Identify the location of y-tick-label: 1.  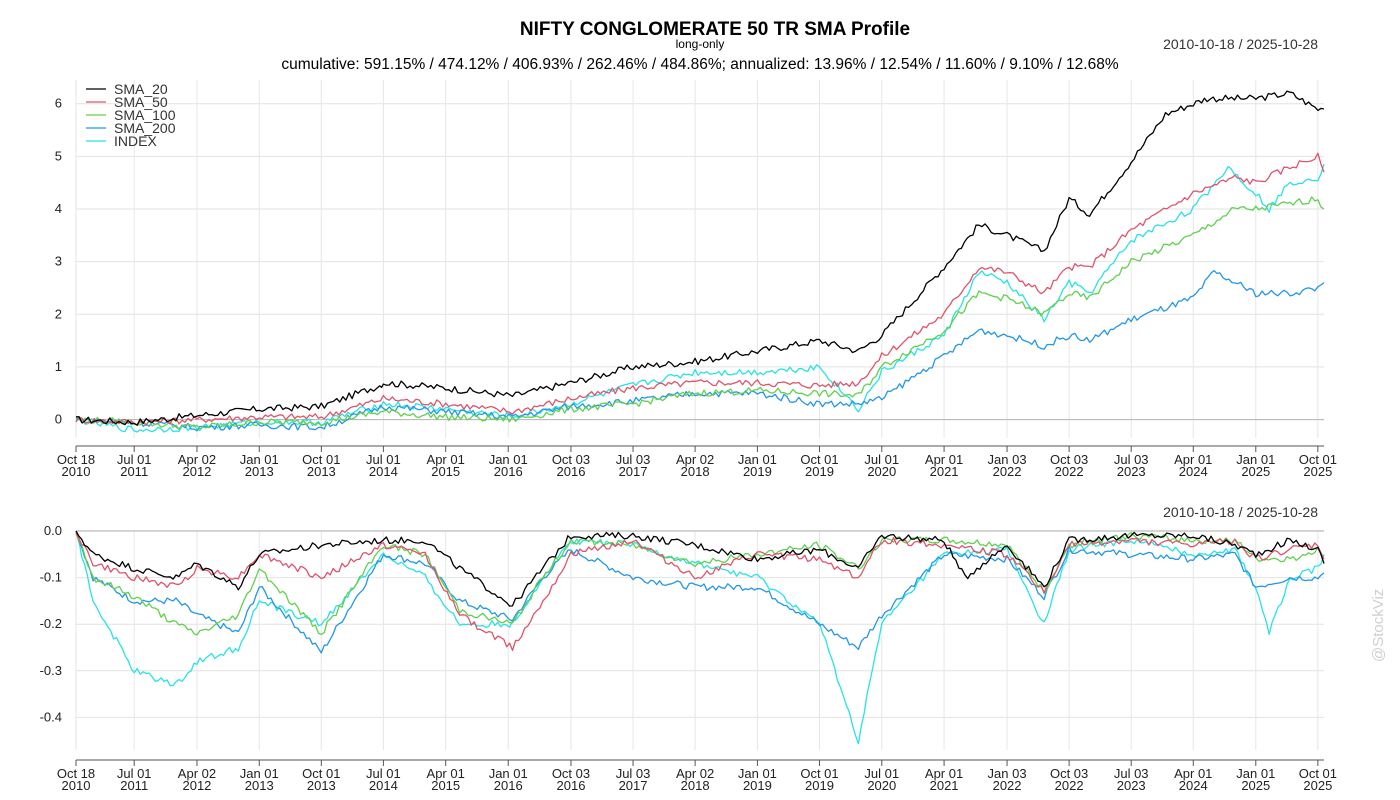
(58, 366).